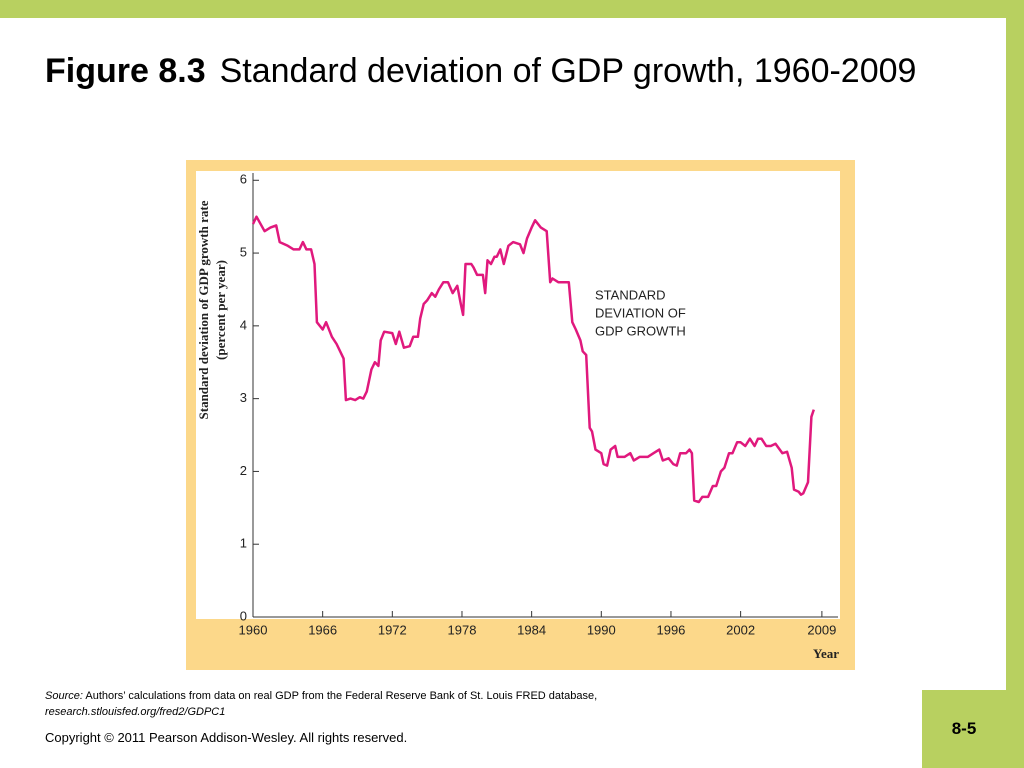 Image resolution: width=1024 pixels, height=768 pixels. Describe the element at coordinates (670, 629) in the screenshot. I see `x-tick-label: 1996` at that location.